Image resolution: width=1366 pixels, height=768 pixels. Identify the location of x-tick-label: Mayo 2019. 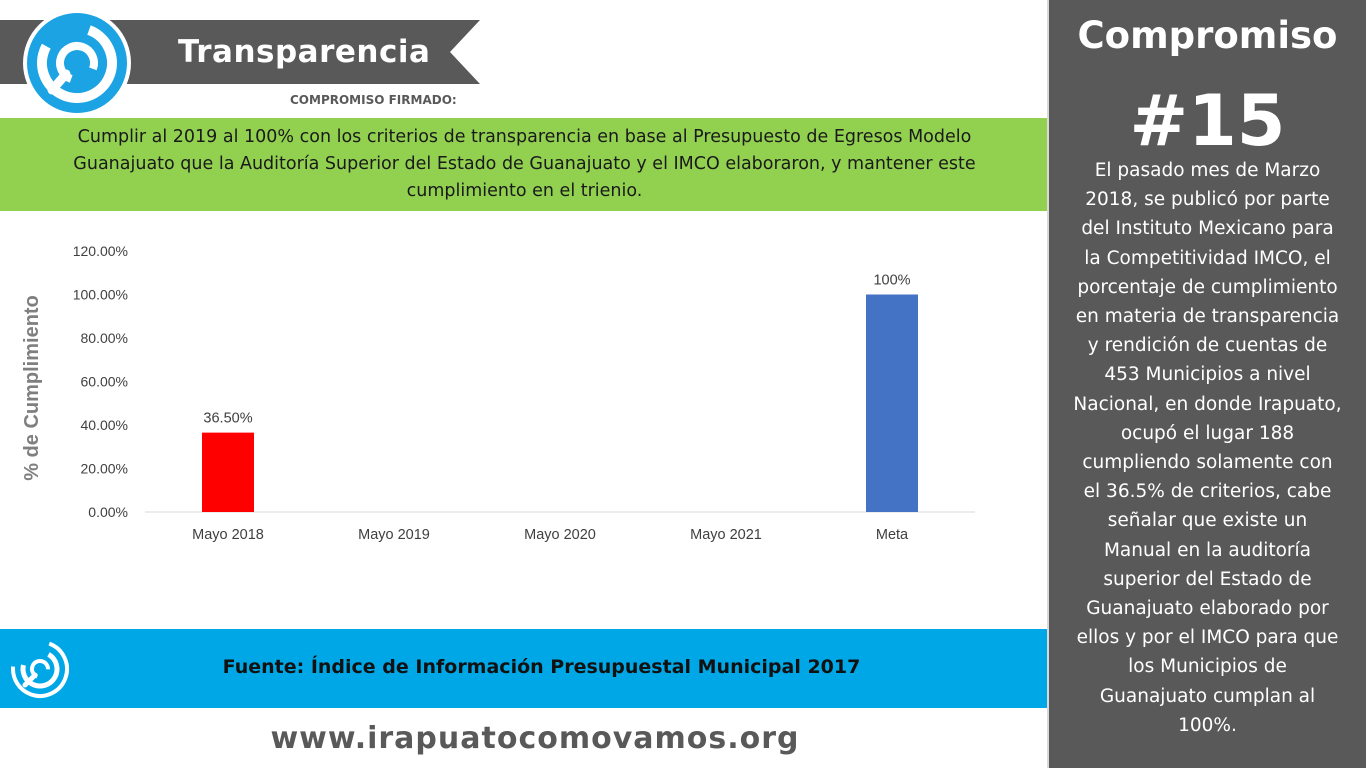
(394, 535).